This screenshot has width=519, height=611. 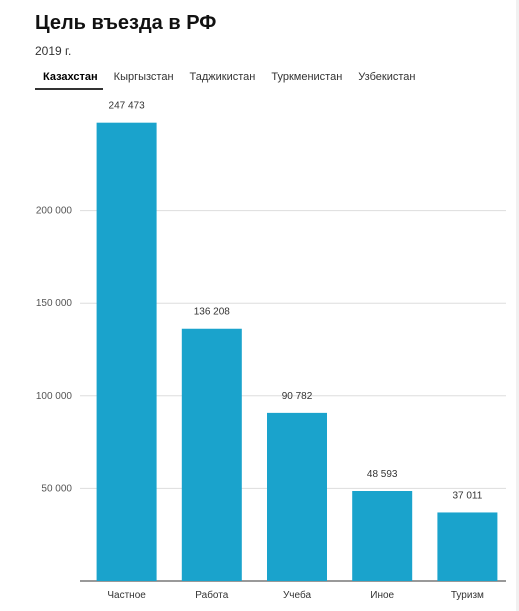 I want to click on tab-tajikistan: Таджикистан, so click(x=222, y=77).